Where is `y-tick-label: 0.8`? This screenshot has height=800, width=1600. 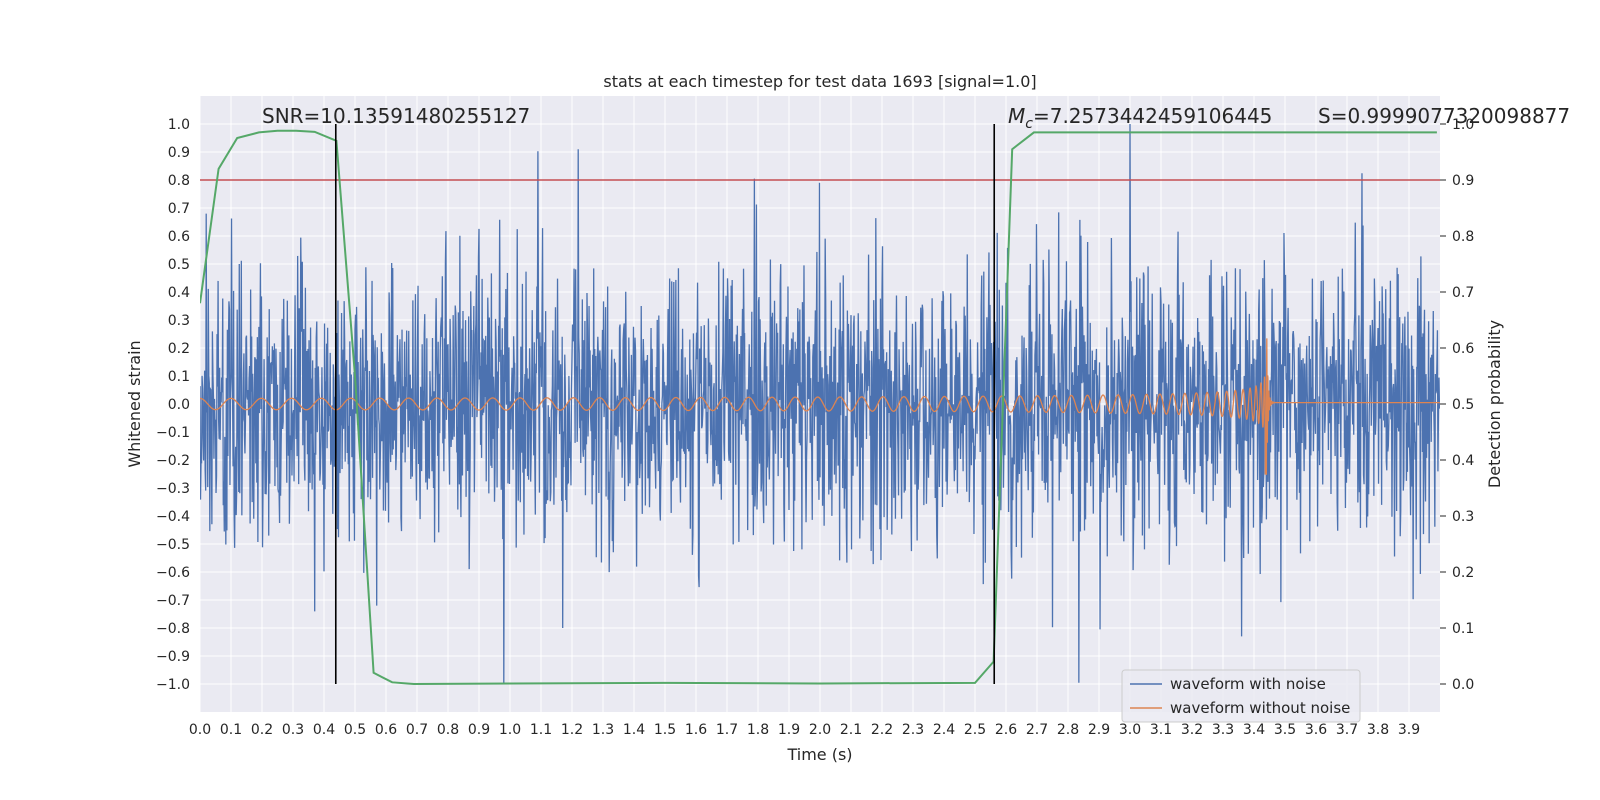 y-tick-label: 0.8 is located at coordinates (179, 181).